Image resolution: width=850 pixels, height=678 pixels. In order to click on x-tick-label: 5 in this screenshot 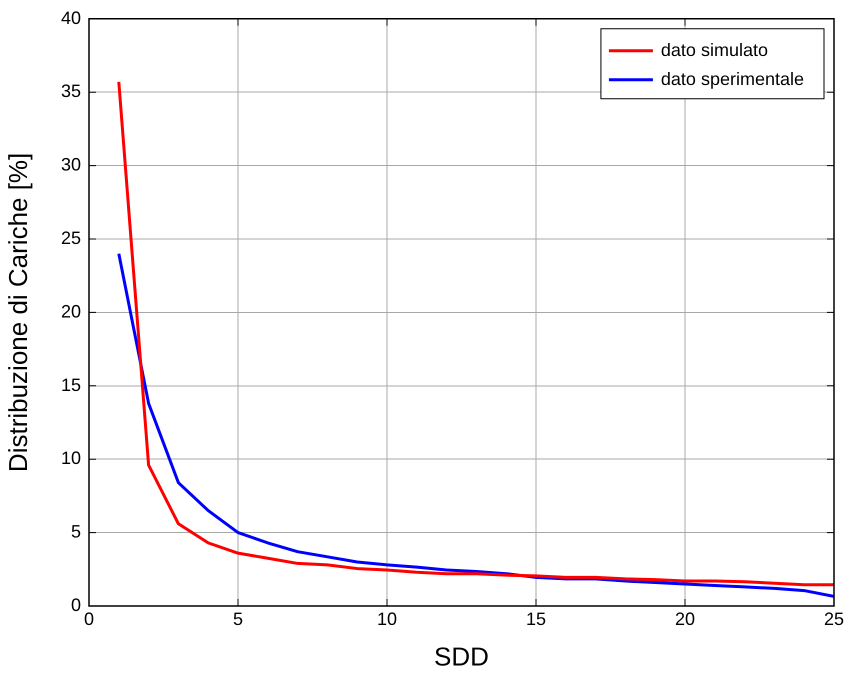, I will do `click(238, 618)`.